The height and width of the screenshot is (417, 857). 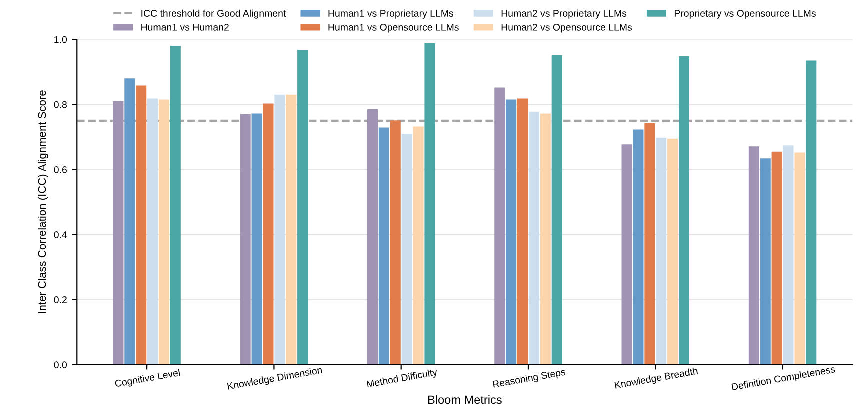 I want to click on y-tick-label: 0.2, so click(x=60, y=300).